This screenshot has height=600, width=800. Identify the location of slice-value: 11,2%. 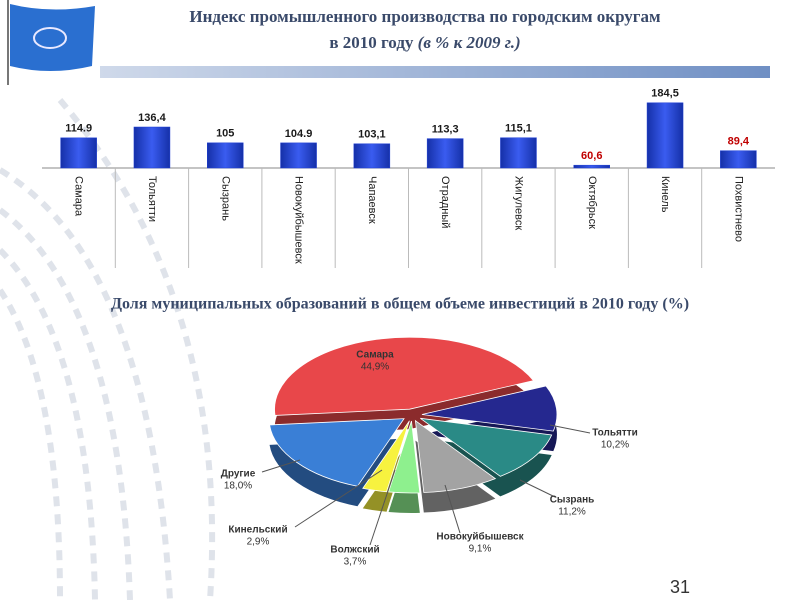
(572, 512).